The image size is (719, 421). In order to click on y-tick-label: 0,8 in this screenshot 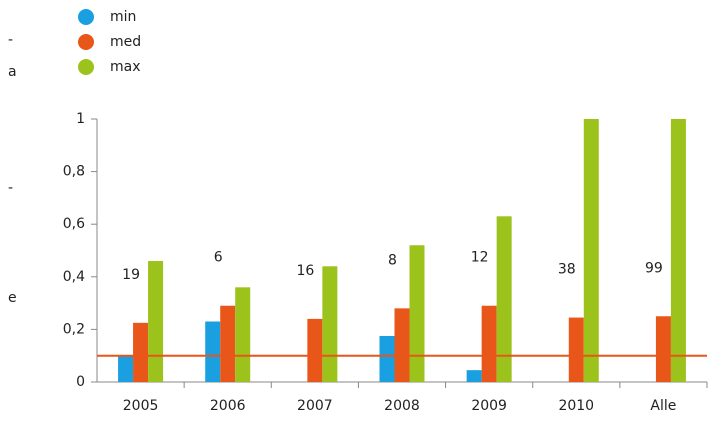, I will do `click(74, 172)`.